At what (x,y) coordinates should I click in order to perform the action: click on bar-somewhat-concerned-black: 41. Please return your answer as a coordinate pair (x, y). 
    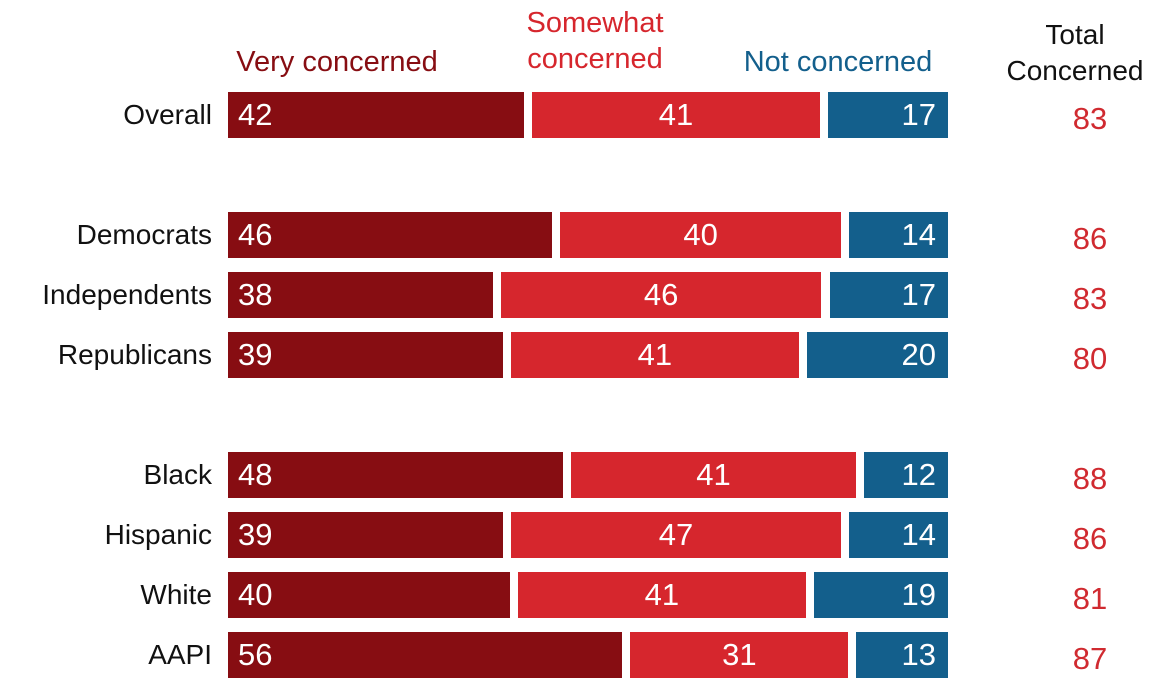
    Looking at the image, I should click on (713, 475).